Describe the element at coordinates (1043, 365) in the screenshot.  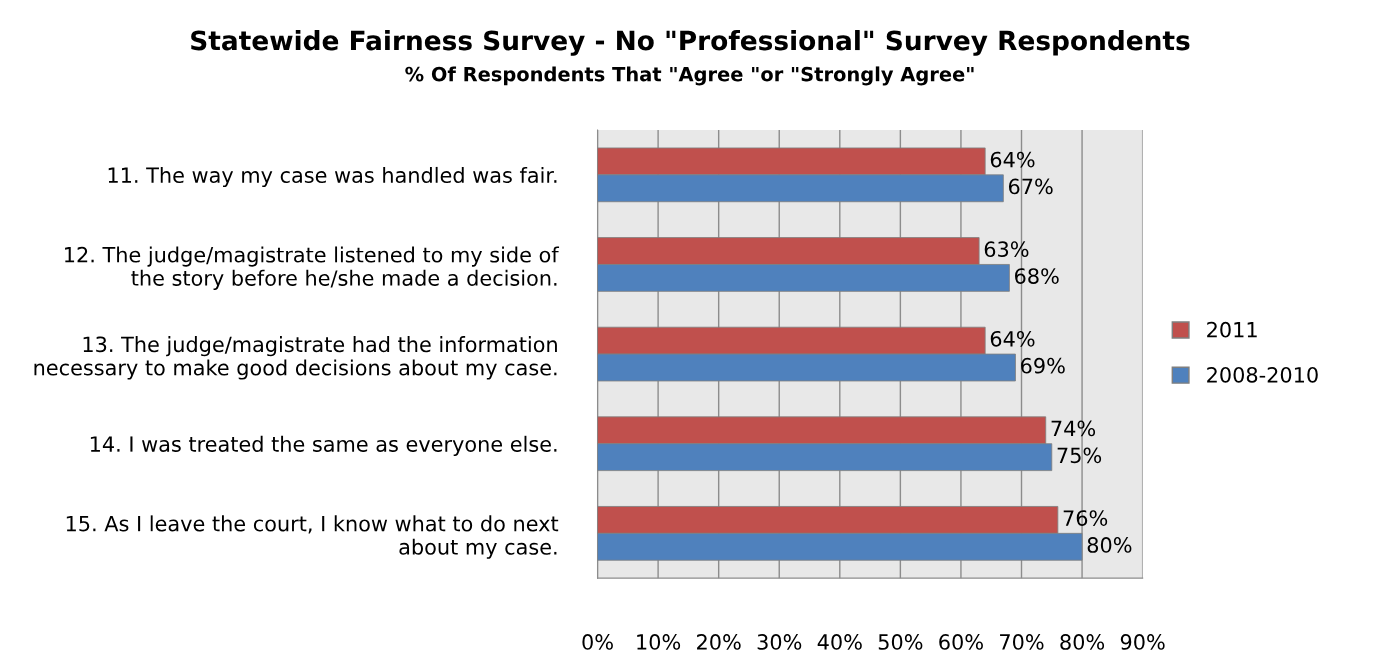
I see `data-label: 69%` at that location.